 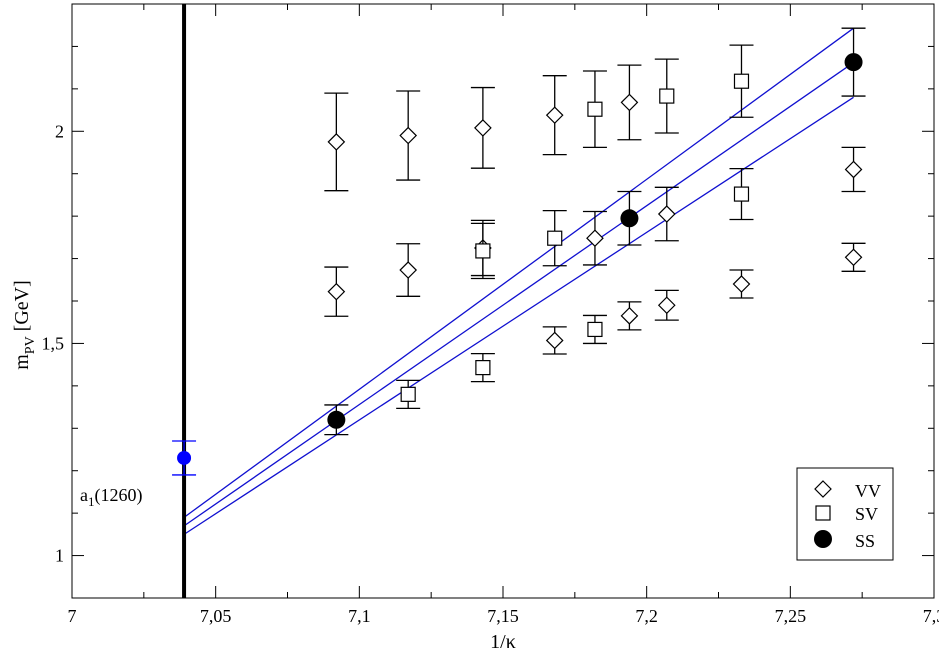 What do you see at coordinates (72, 616) in the screenshot?
I see `x-tick-label: 7` at bounding box center [72, 616].